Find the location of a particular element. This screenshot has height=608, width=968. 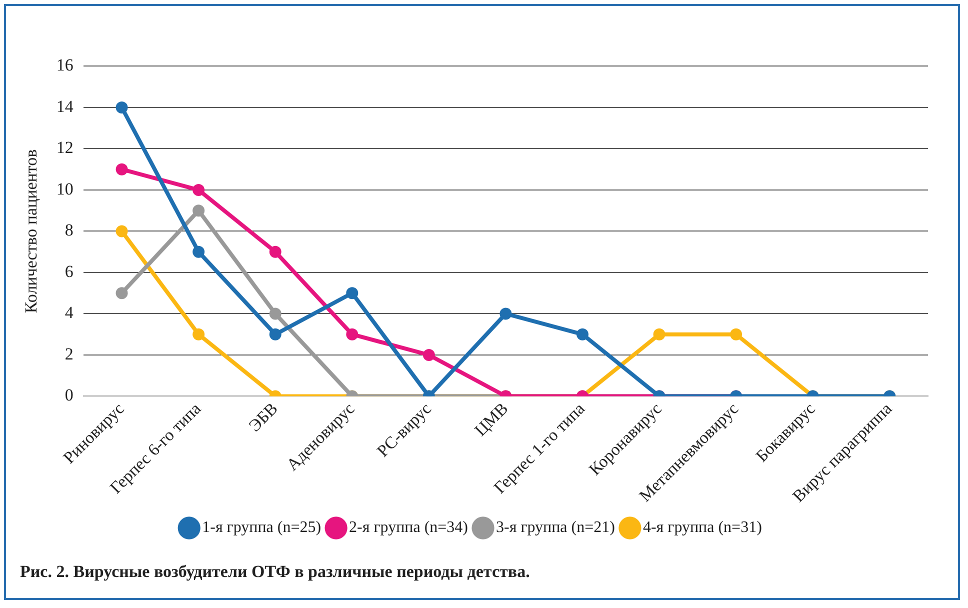

y-tick-label: 6 is located at coordinates (69, 271).